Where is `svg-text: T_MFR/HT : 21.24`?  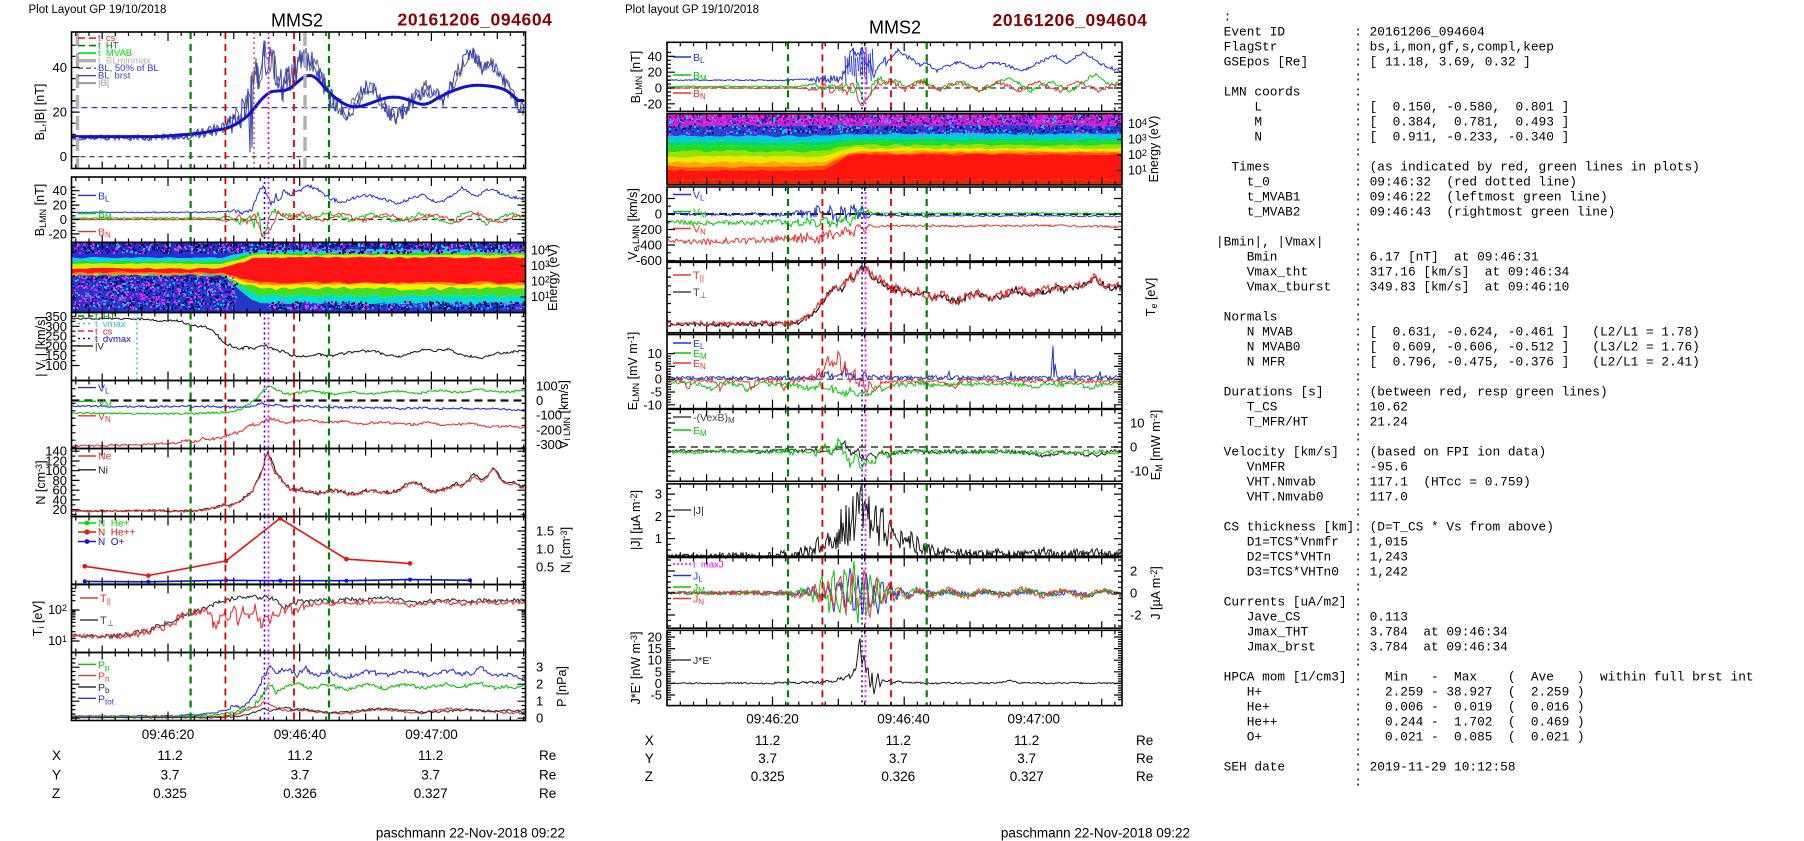
svg-text: T_MFR/HT : 21.24 is located at coordinates (1312, 421).